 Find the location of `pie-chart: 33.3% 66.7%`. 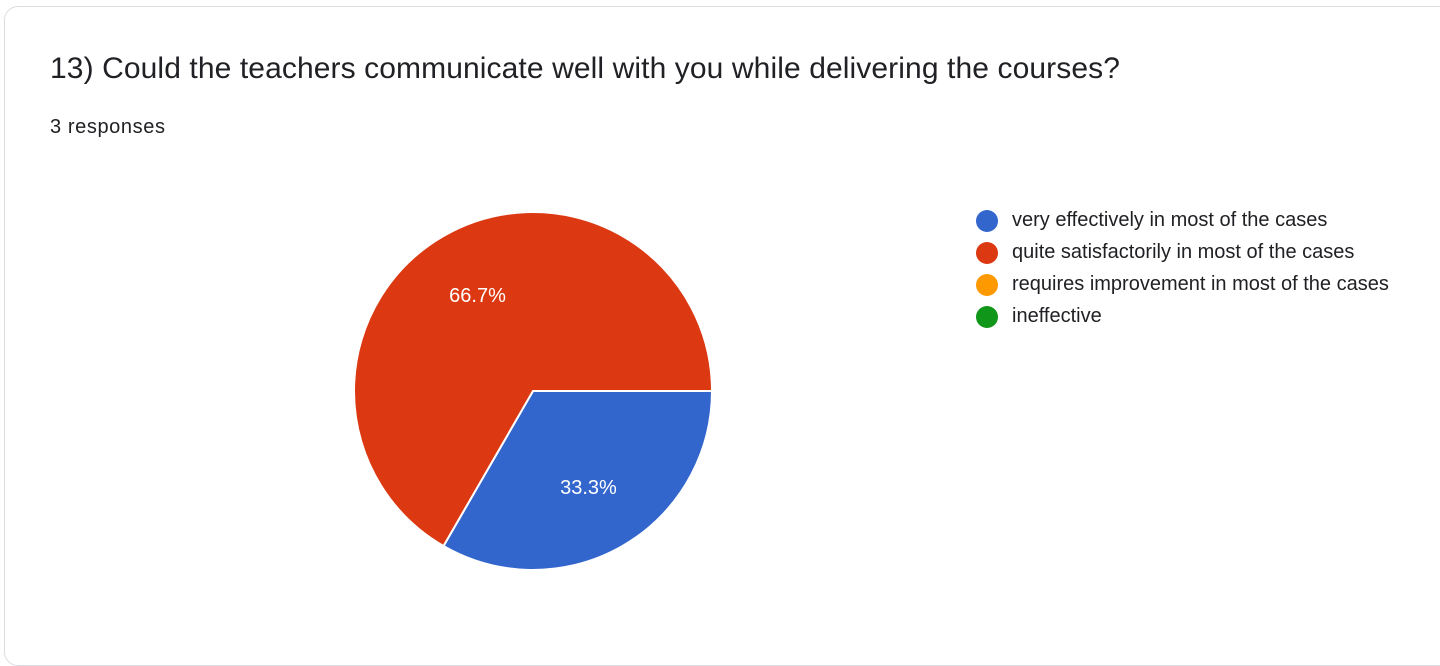

pie-chart: 33.3% 66.7% is located at coordinates (533, 391).